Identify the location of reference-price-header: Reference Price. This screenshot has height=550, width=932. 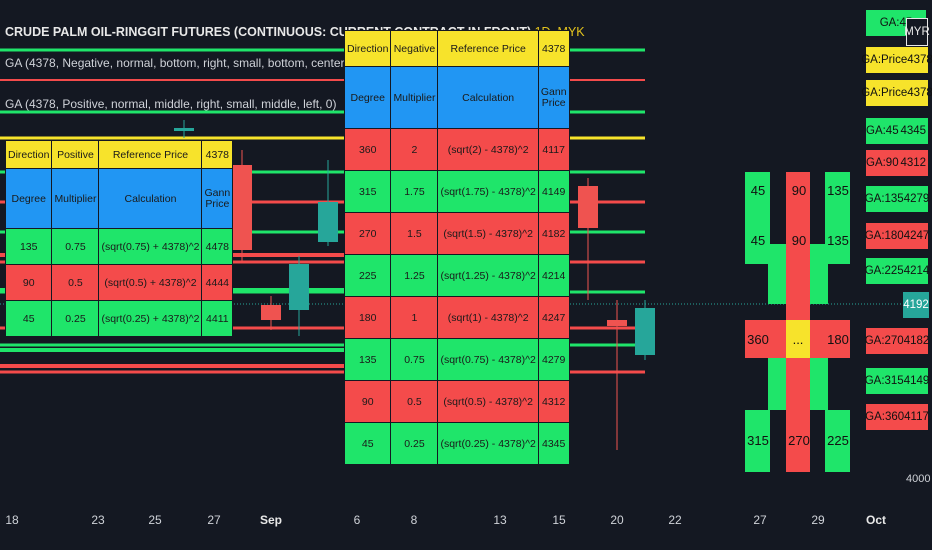
(488, 48).